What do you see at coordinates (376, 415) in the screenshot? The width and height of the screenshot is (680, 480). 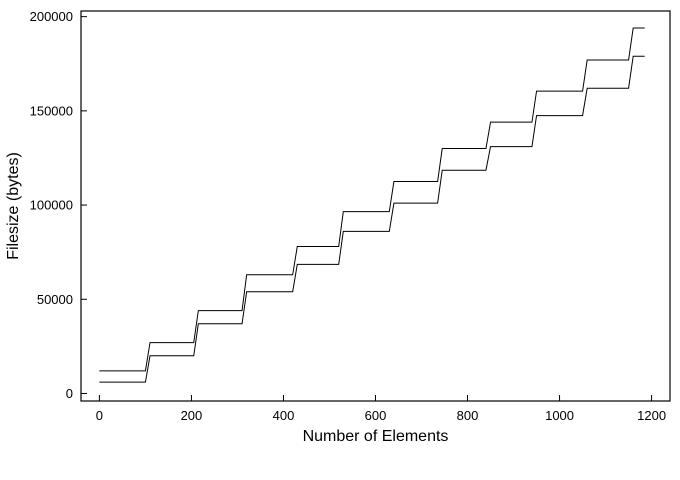 I see `x-tick-label: 600` at bounding box center [376, 415].